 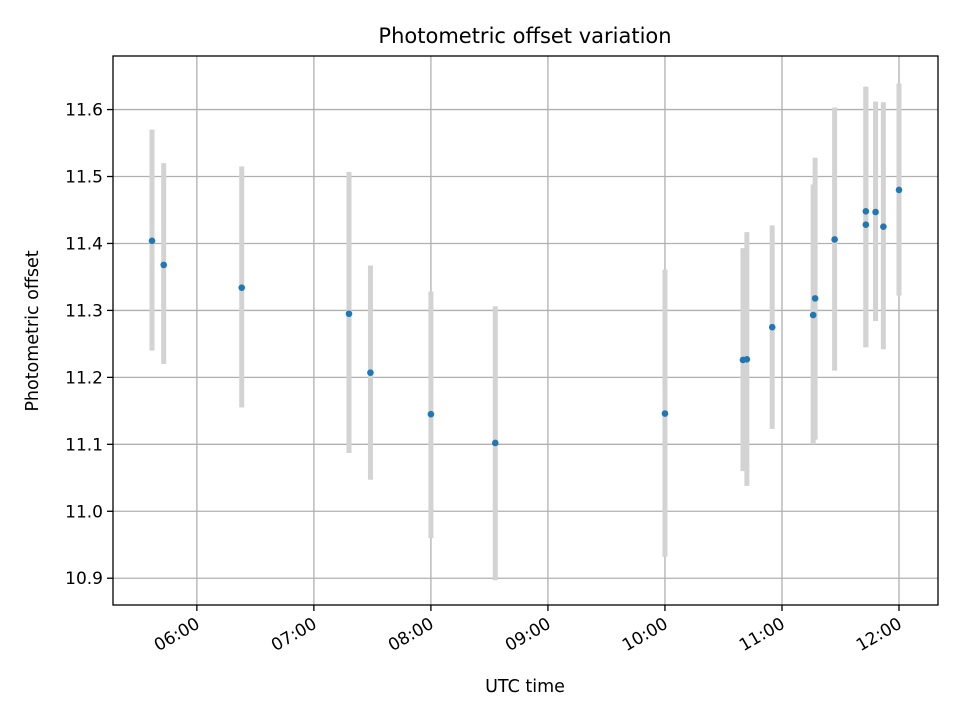 I want to click on y-tick-label: 11.4, so click(x=84, y=244).